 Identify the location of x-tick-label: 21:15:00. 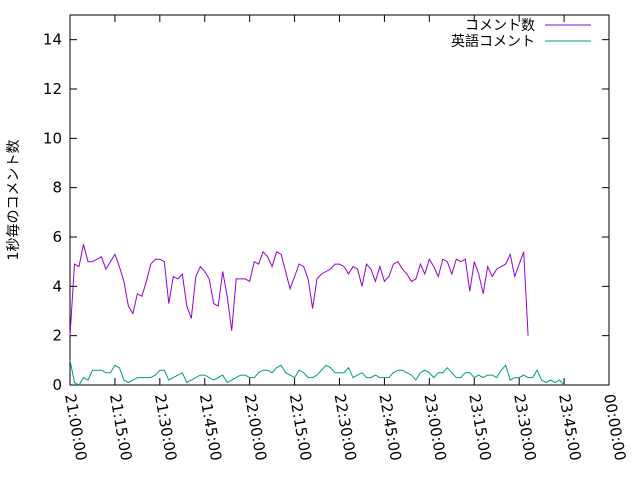
(120, 427).